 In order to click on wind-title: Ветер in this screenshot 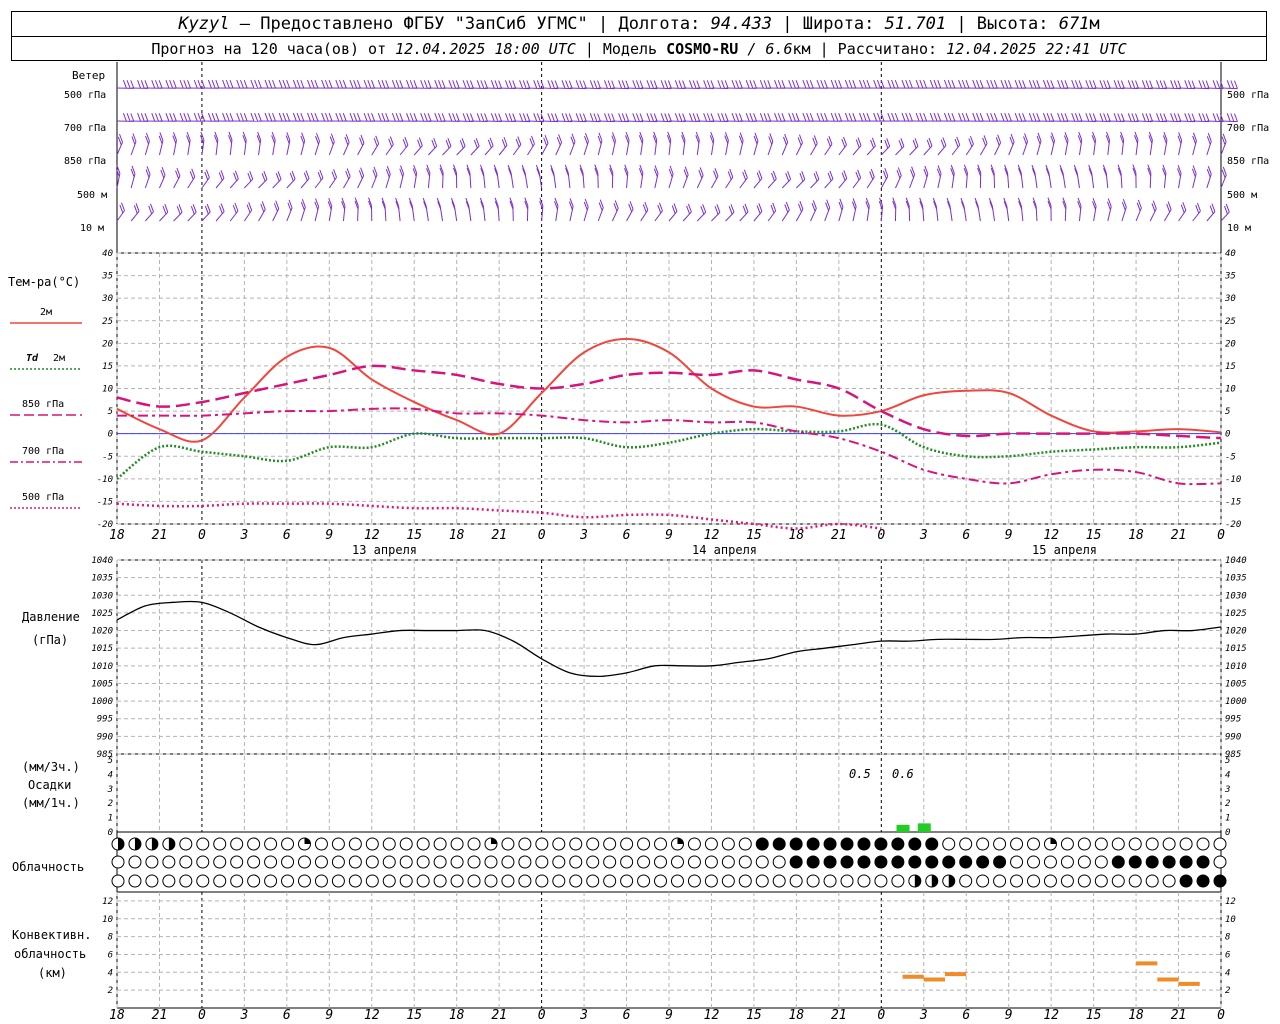, I will do `click(88, 75)`.